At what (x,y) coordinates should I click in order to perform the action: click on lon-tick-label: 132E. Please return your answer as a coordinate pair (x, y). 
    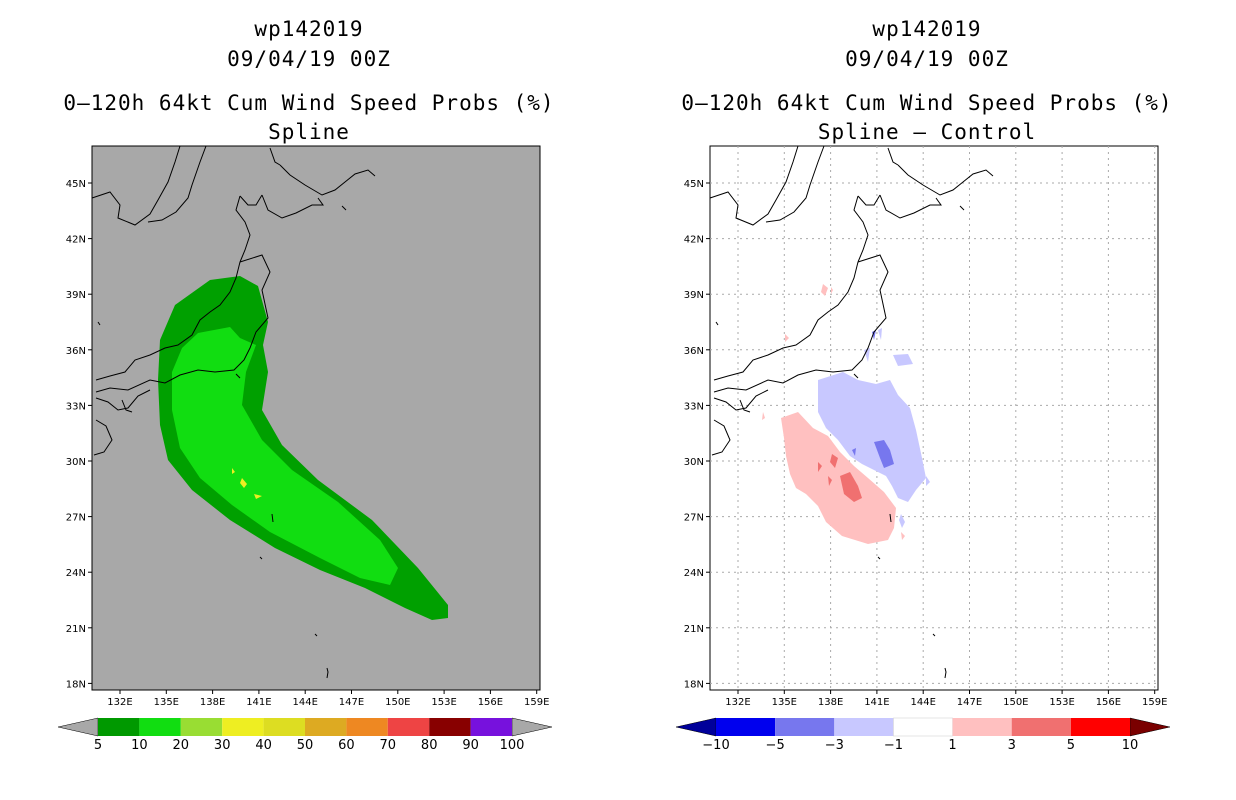
    Looking at the image, I should click on (119, 702).